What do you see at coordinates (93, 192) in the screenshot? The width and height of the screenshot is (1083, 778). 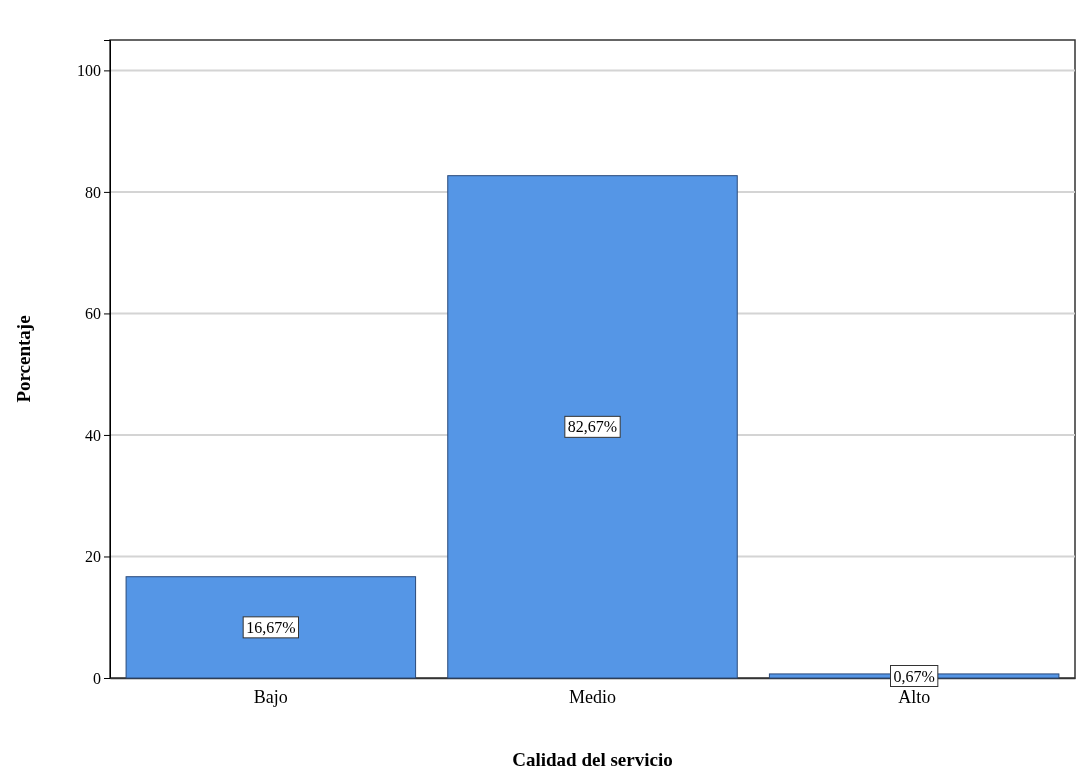 I see `y-tick-label: 80` at bounding box center [93, 192].